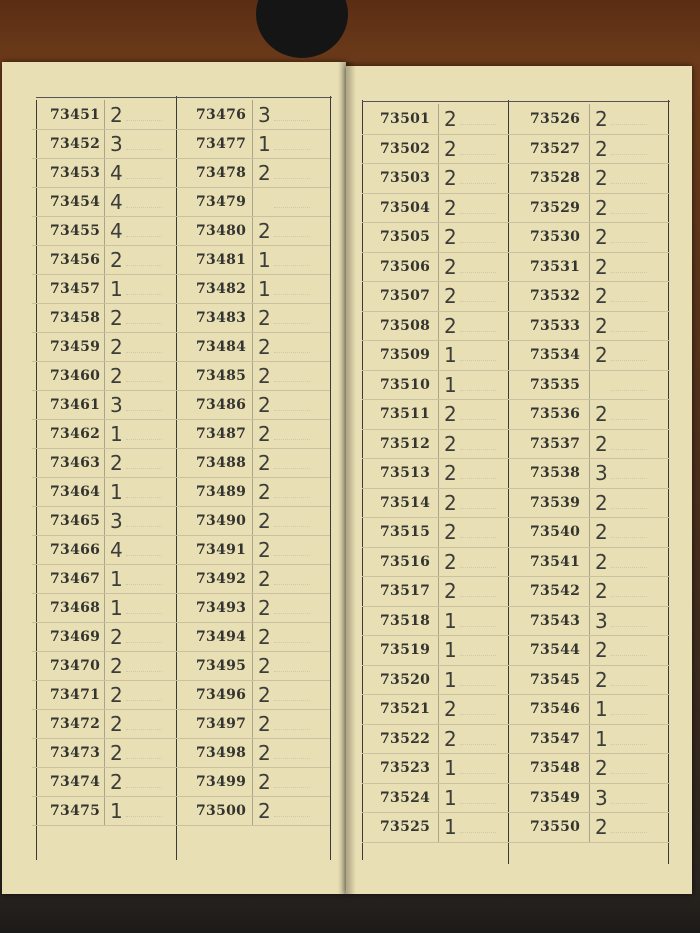 This screenshot has height=933, width=700. Describe the element at coordinates (405, 296) in the screenshot. I see `entry-number: 73507` at that location.